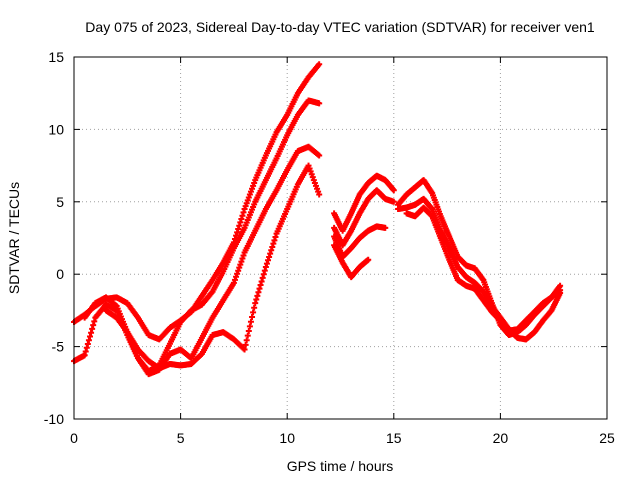  Describe the element at coordinates (56, 57) in the screenshot. I see `y-tick-label: 15` at that location.